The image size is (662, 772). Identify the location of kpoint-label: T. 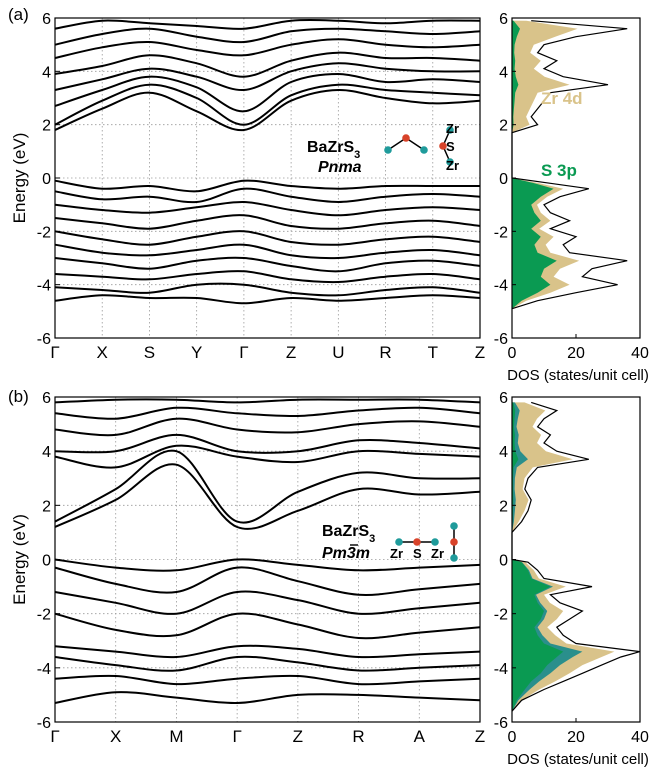
(433, 352).